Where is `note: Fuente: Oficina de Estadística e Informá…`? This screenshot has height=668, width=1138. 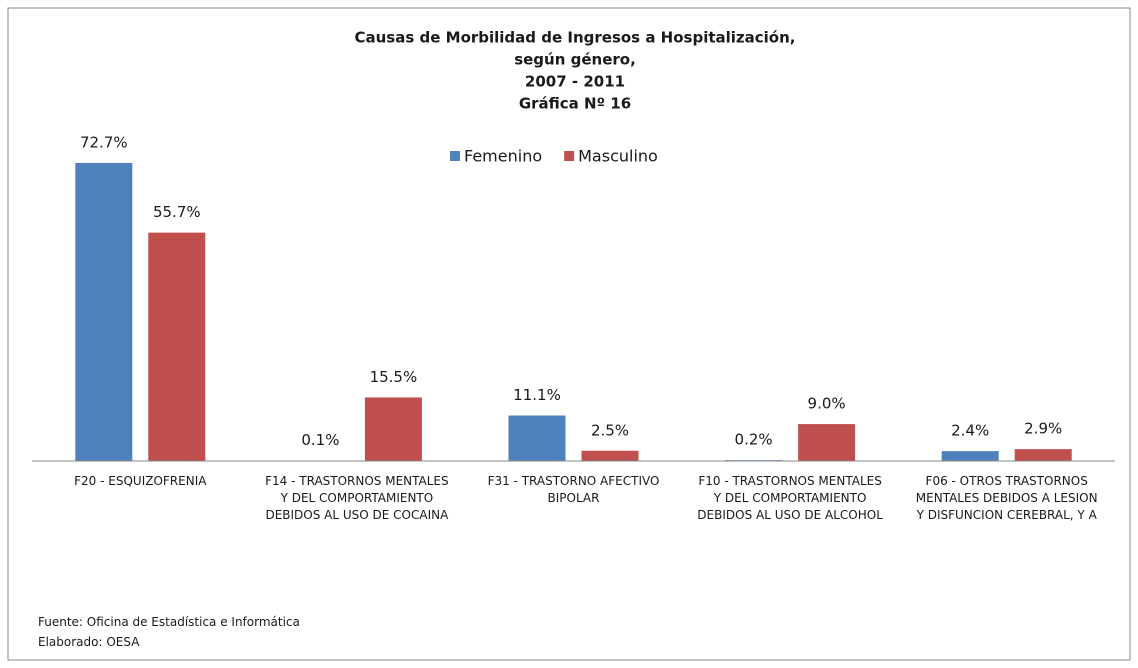
note: Fuente: Oficina de Estadística e Informá… is located at coordinates (169, 622).